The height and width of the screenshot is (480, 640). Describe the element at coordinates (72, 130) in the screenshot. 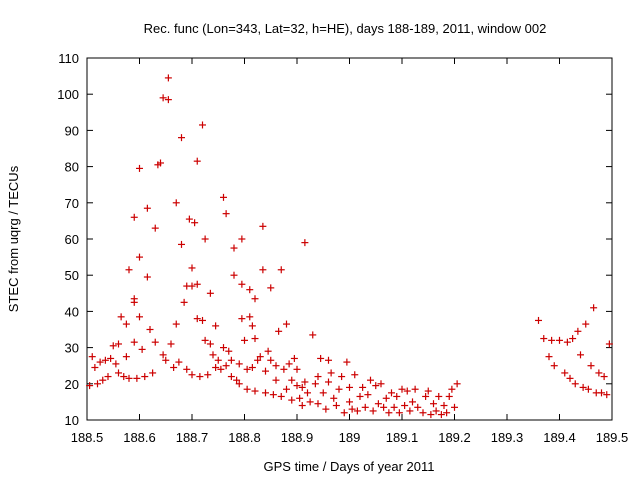

I see `y-tick-label: 90` at that location.